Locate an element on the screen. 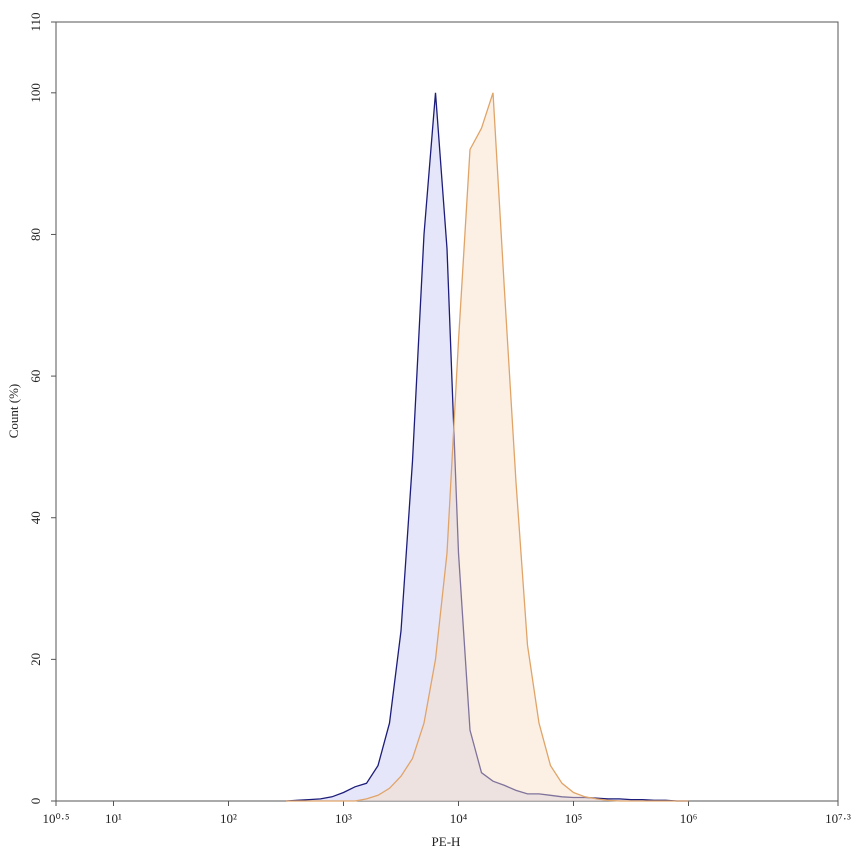 This screenshot has height=861, width=853. x-tick-label: 10⁵ is located at coordinates (574, 818).